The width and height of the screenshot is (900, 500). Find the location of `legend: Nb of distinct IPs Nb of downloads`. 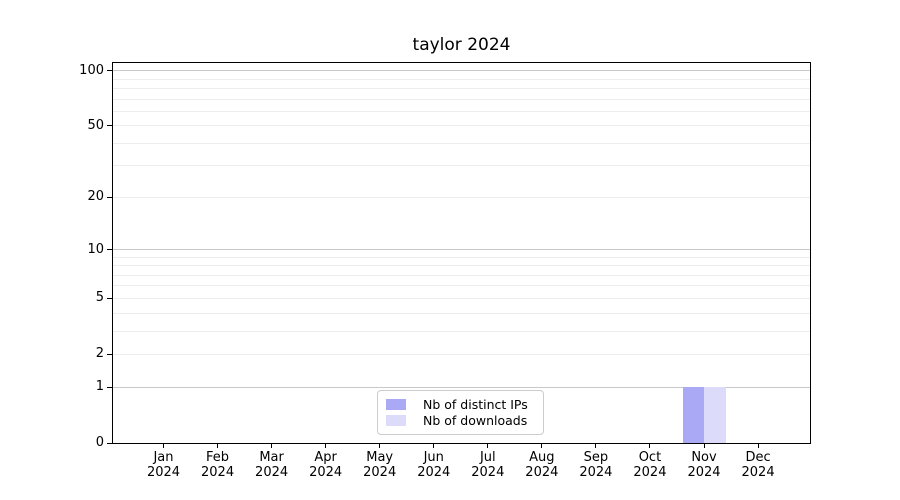

legend: Nb of distinct IPs Nb of downloads is located at coordinates (460, 412).